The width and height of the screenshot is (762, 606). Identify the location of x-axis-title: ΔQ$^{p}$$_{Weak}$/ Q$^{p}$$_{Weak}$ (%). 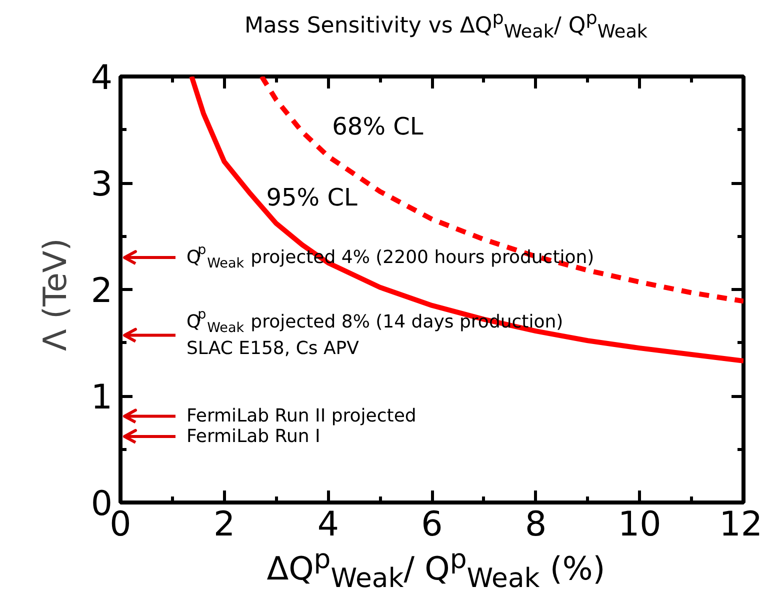
(436, 569).